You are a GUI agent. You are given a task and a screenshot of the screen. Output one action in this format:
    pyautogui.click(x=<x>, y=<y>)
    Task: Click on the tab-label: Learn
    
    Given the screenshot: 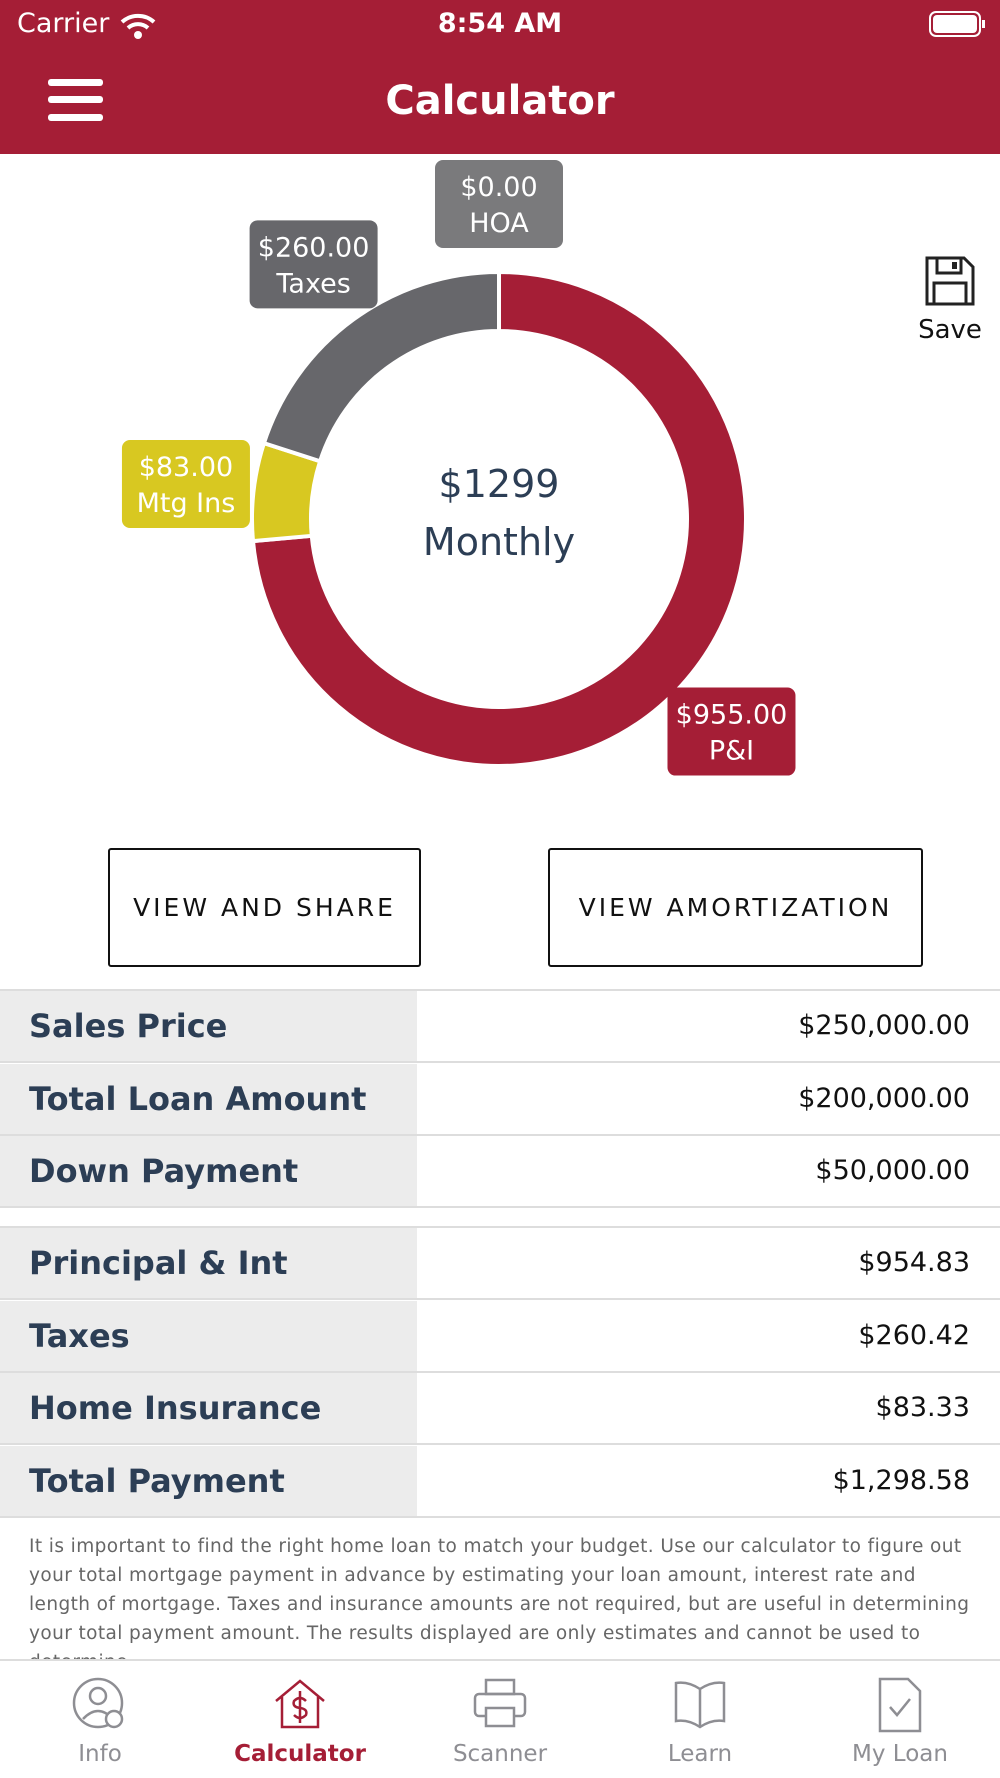 What is the action you would take?
    pyautogui.click(x=700, y=1754)
    